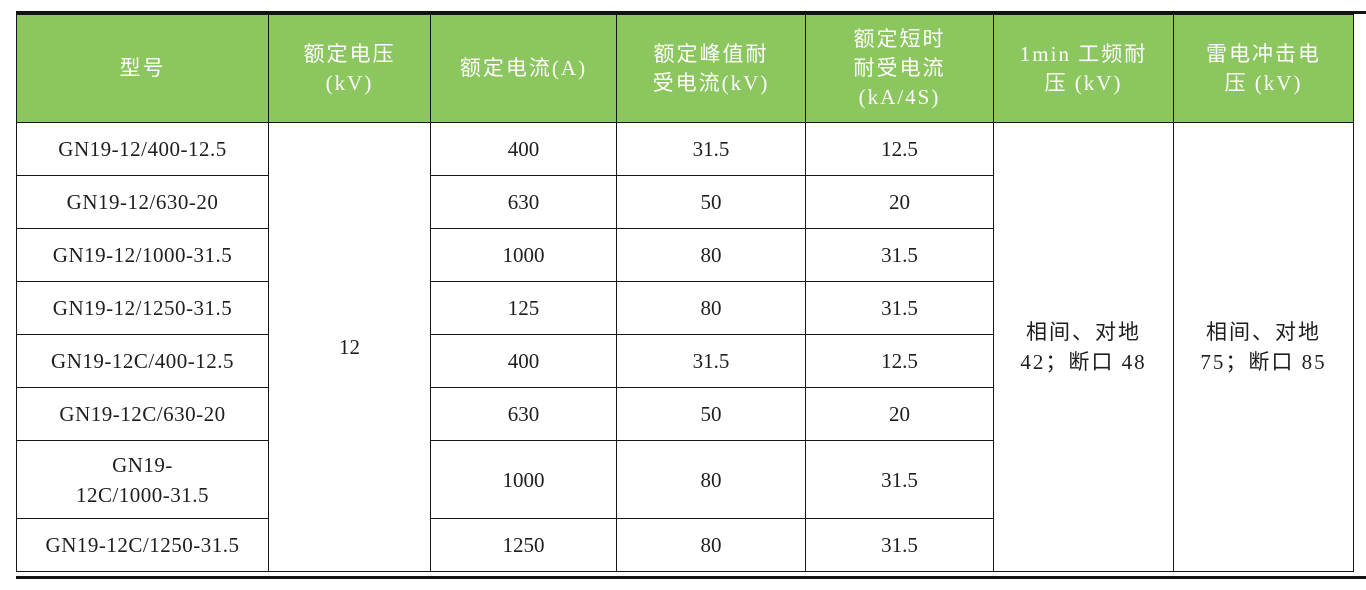 This screenshot has width=1366, height=590. Describe the element at coordinates (523, 308) in the screenshot. I see `cell-rated-current: 125` at that location.